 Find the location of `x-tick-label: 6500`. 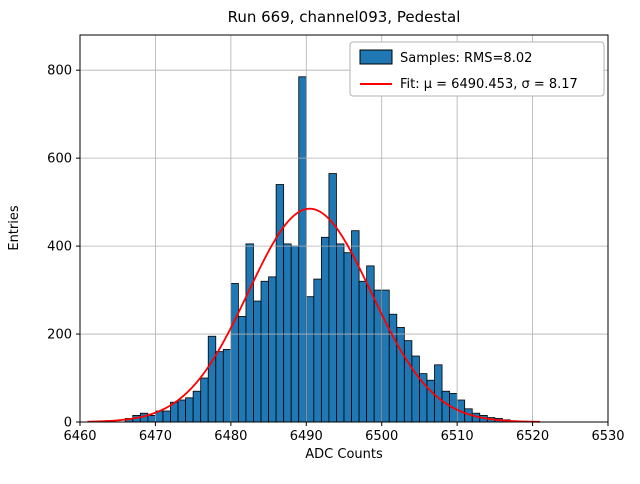

x-tick-label: 6500 is located at coordinates (381, 436).